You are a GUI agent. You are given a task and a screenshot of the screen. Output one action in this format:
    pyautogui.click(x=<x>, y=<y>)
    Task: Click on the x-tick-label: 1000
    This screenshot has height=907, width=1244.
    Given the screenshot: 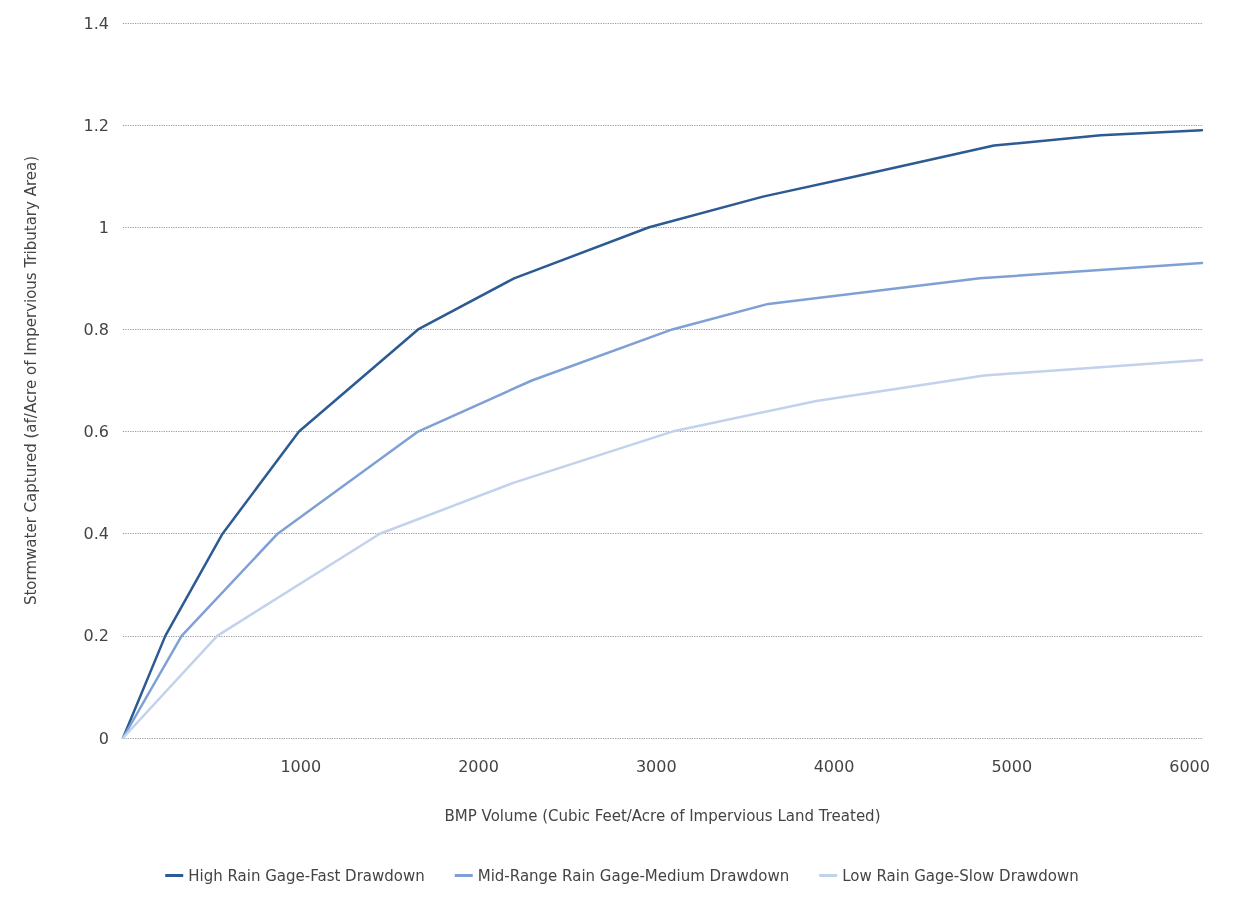 What is the action you would take?
    pyautogui.click(x=301, y=766)
    